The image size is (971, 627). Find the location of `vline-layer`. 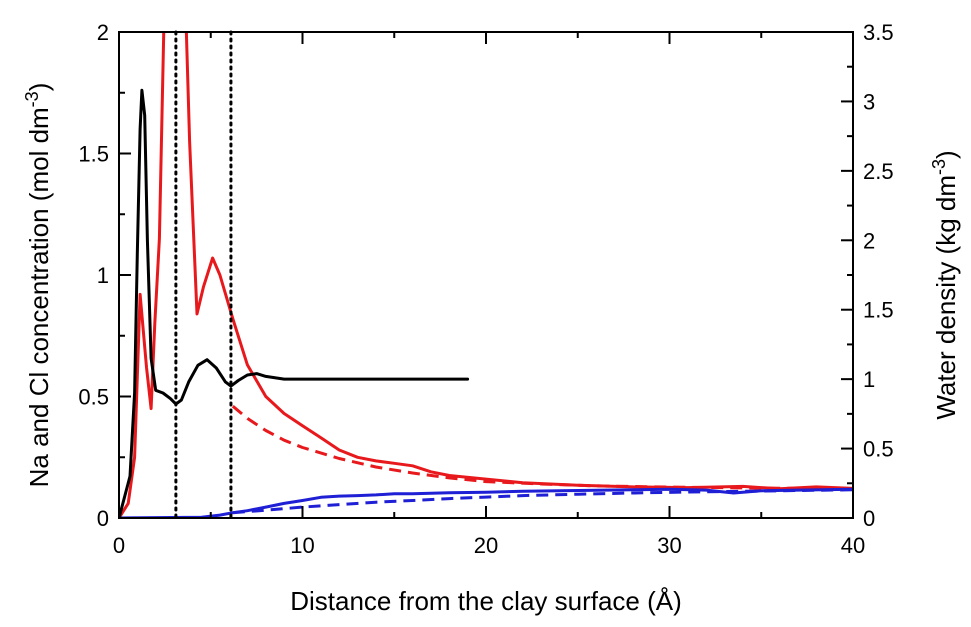

vline-layer is located at coordinates (203, 275).